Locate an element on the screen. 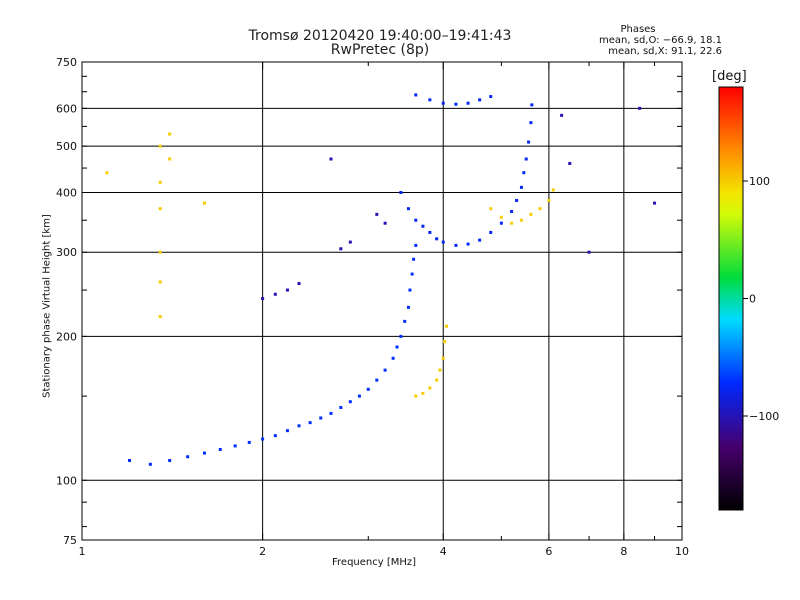 This screenshot has height=600, width=800. x-tick-label: 4 is located at coordinates (443, 551).